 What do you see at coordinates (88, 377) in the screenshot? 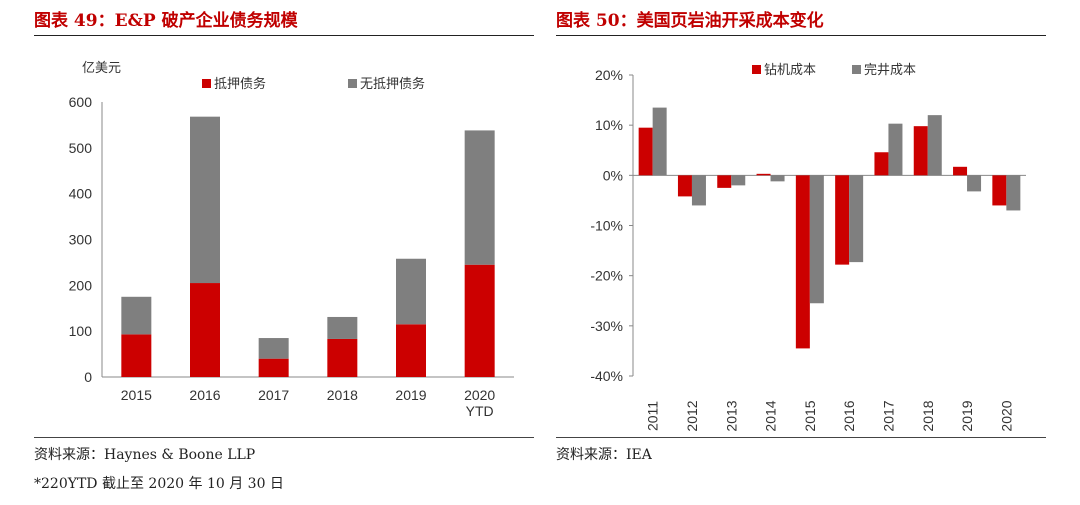
I see `left-y-tick-0: 0` at bounding box center [88, 377].